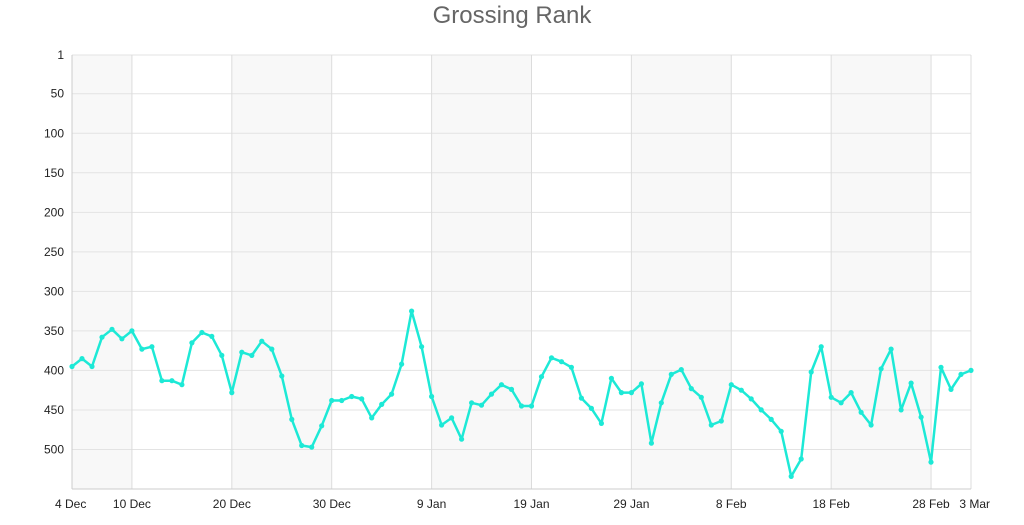 The image size is (1024, 525). What do you see at coordinates (731, 504) in the screenshot?
I see `x-tick-label: 8 Feb` at bounding box center [731, 504].